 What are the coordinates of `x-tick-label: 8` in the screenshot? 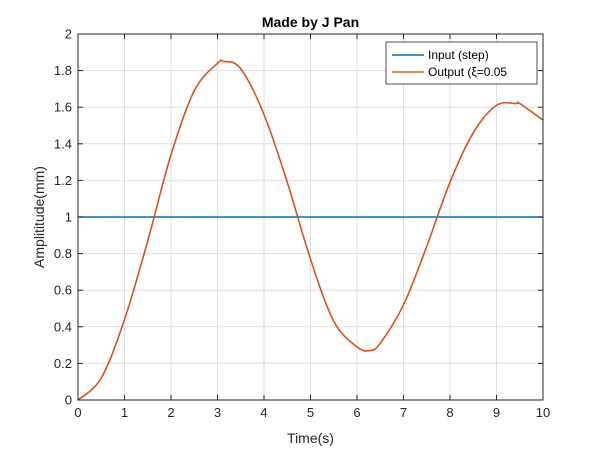 It's located at (449, 412).